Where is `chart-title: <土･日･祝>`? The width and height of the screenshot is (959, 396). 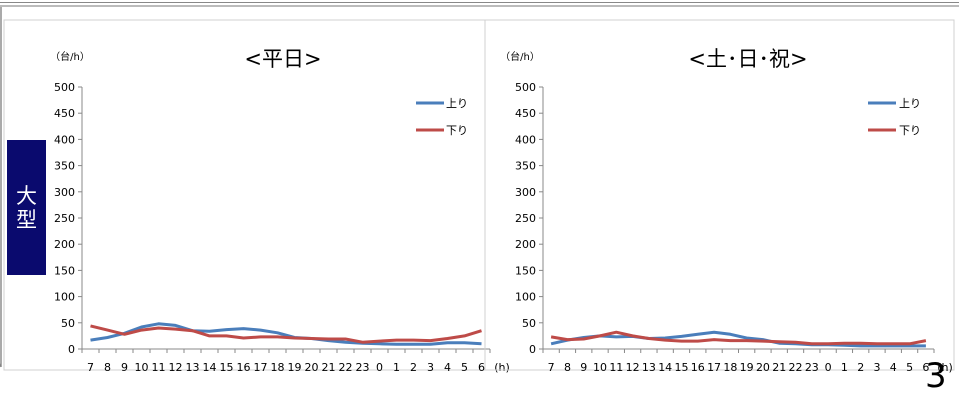 chart-title: <土･日･祝> is located at coordinates (747, 59).